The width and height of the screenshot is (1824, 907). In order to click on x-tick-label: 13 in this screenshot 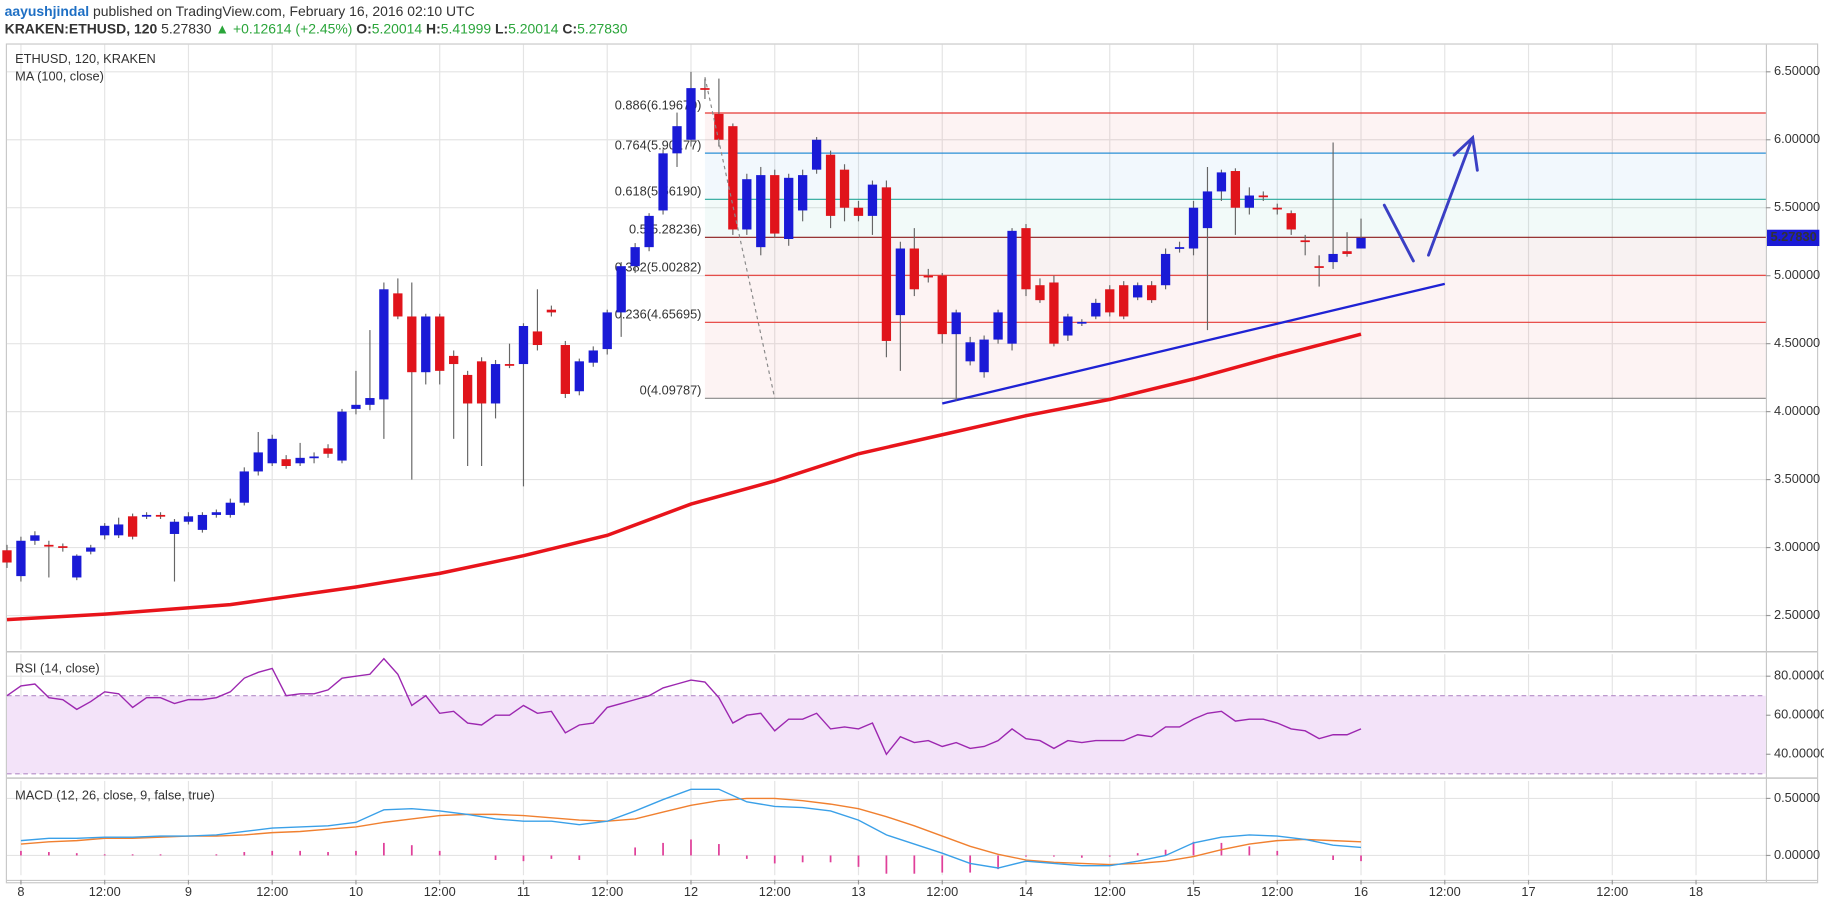, I will do `click(858, 891)`.